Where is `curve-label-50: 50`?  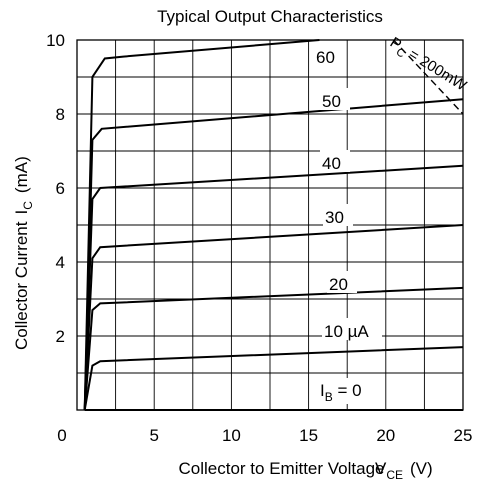 curve-label-50: 50 is located at coordinates (331, 101).